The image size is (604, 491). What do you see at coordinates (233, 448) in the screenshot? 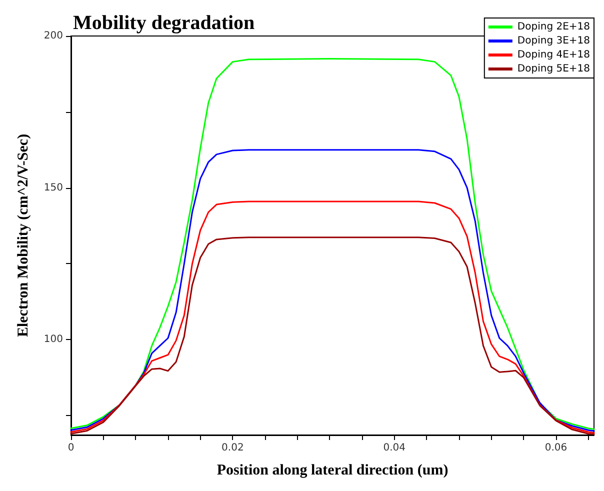
I see `x-tick-label: 0.02` at bounding box center [233, 448].